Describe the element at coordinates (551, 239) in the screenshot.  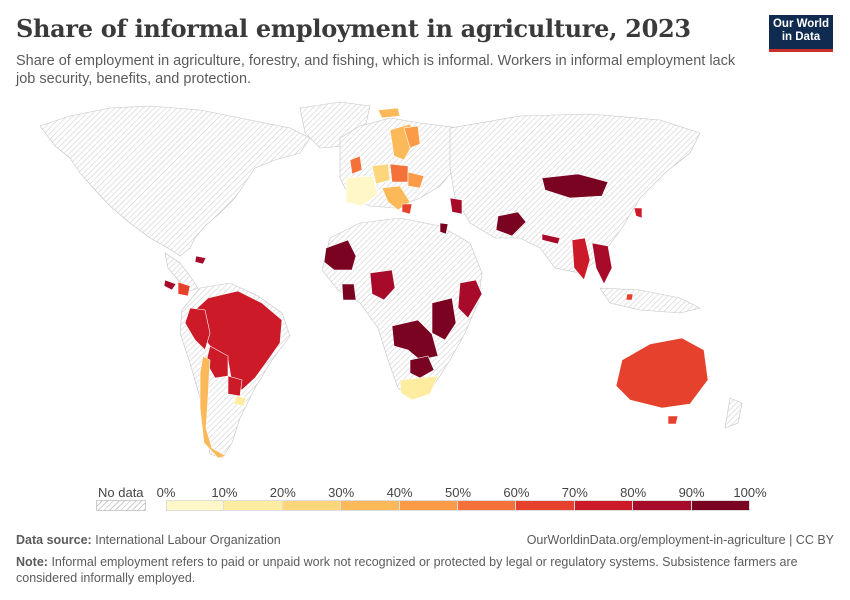
I see `country-nepal` at that location.